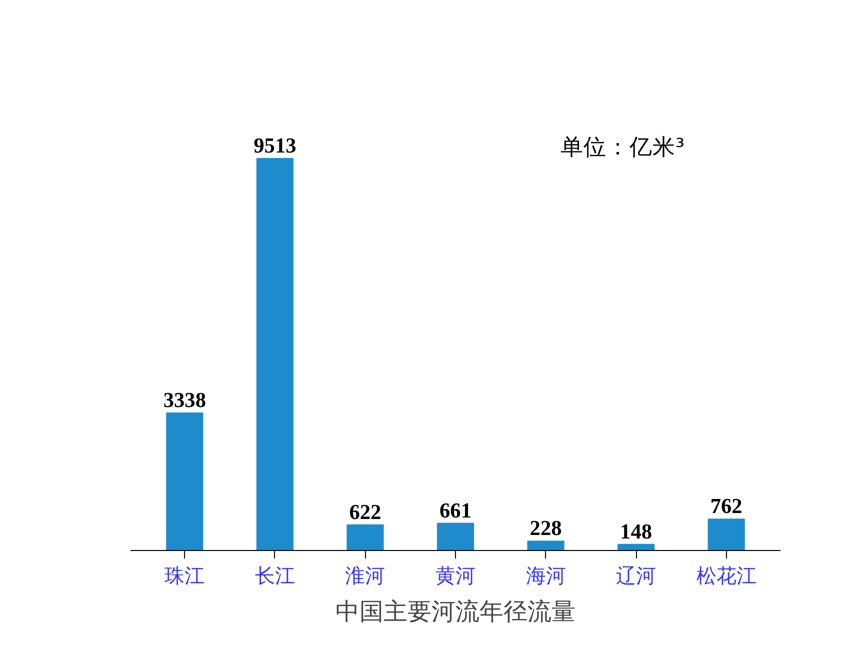 This screenshot has height=645, width=860. I want to click on x-tick-label: 辽河, so click(636, 576).